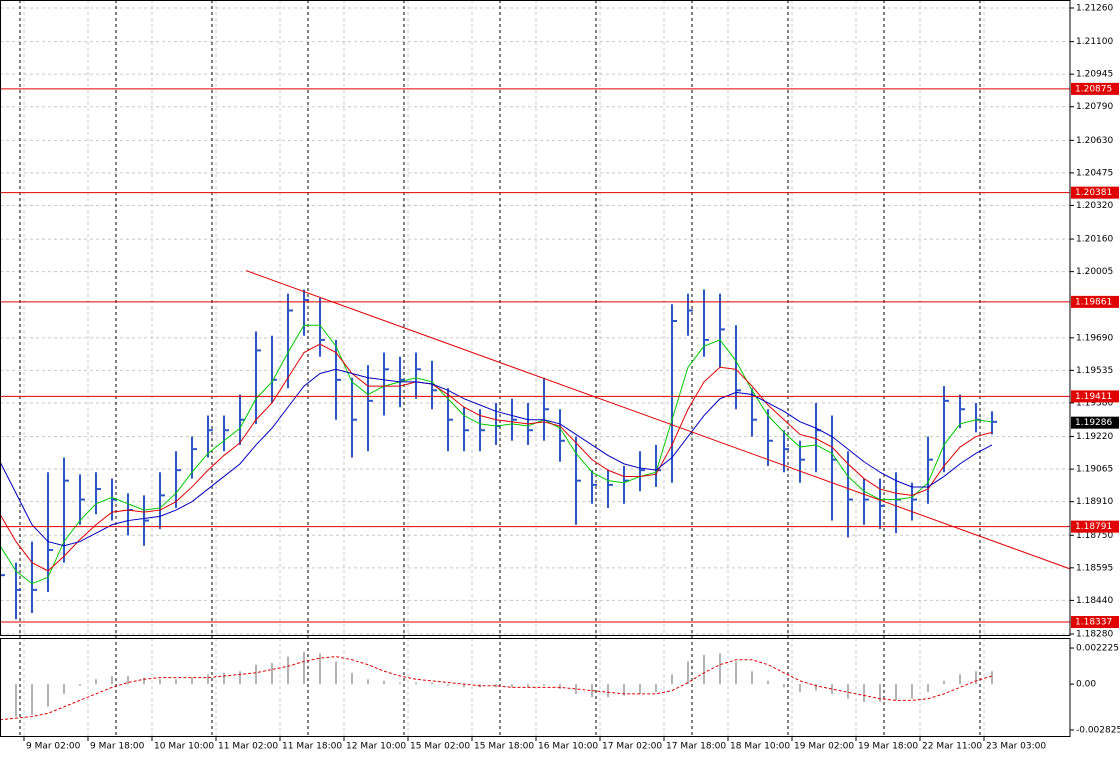 The width and height of the screenshot is (1120, 758). I want to click on y-tick-label: 1.19065, so click(1094, 470).